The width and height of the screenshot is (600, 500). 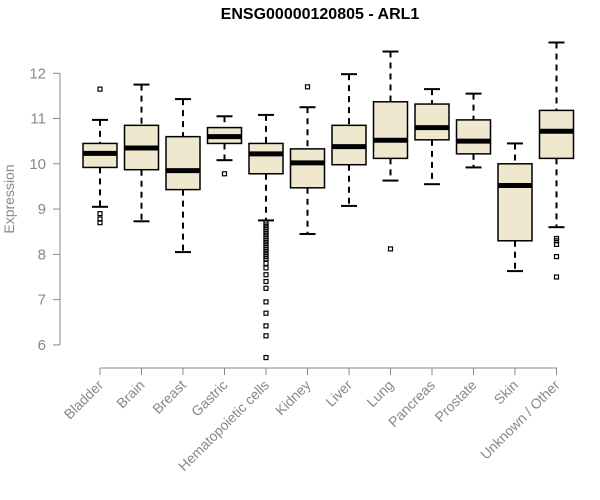 I want to click on box-bladder, so click(x=100, y=156).